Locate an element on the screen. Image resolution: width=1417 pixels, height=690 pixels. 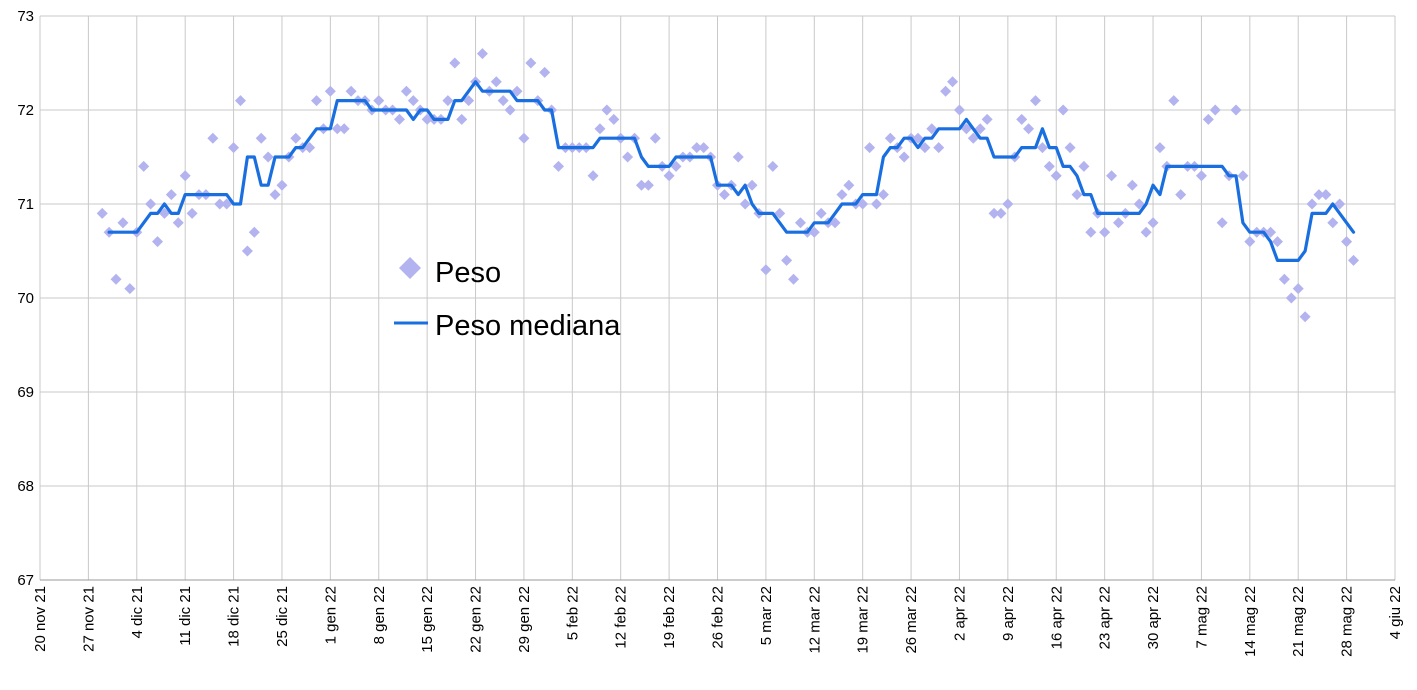
y-tick-label: 68 is located at coordinates (25, 486).